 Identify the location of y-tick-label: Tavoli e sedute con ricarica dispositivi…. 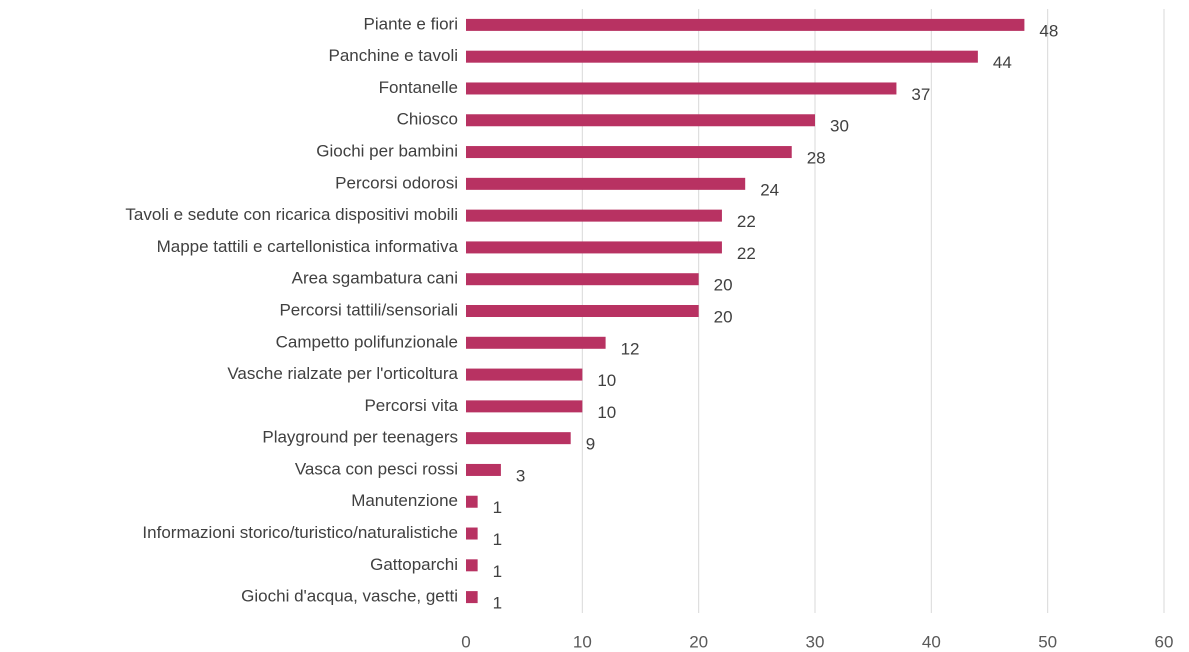
(291, 214).